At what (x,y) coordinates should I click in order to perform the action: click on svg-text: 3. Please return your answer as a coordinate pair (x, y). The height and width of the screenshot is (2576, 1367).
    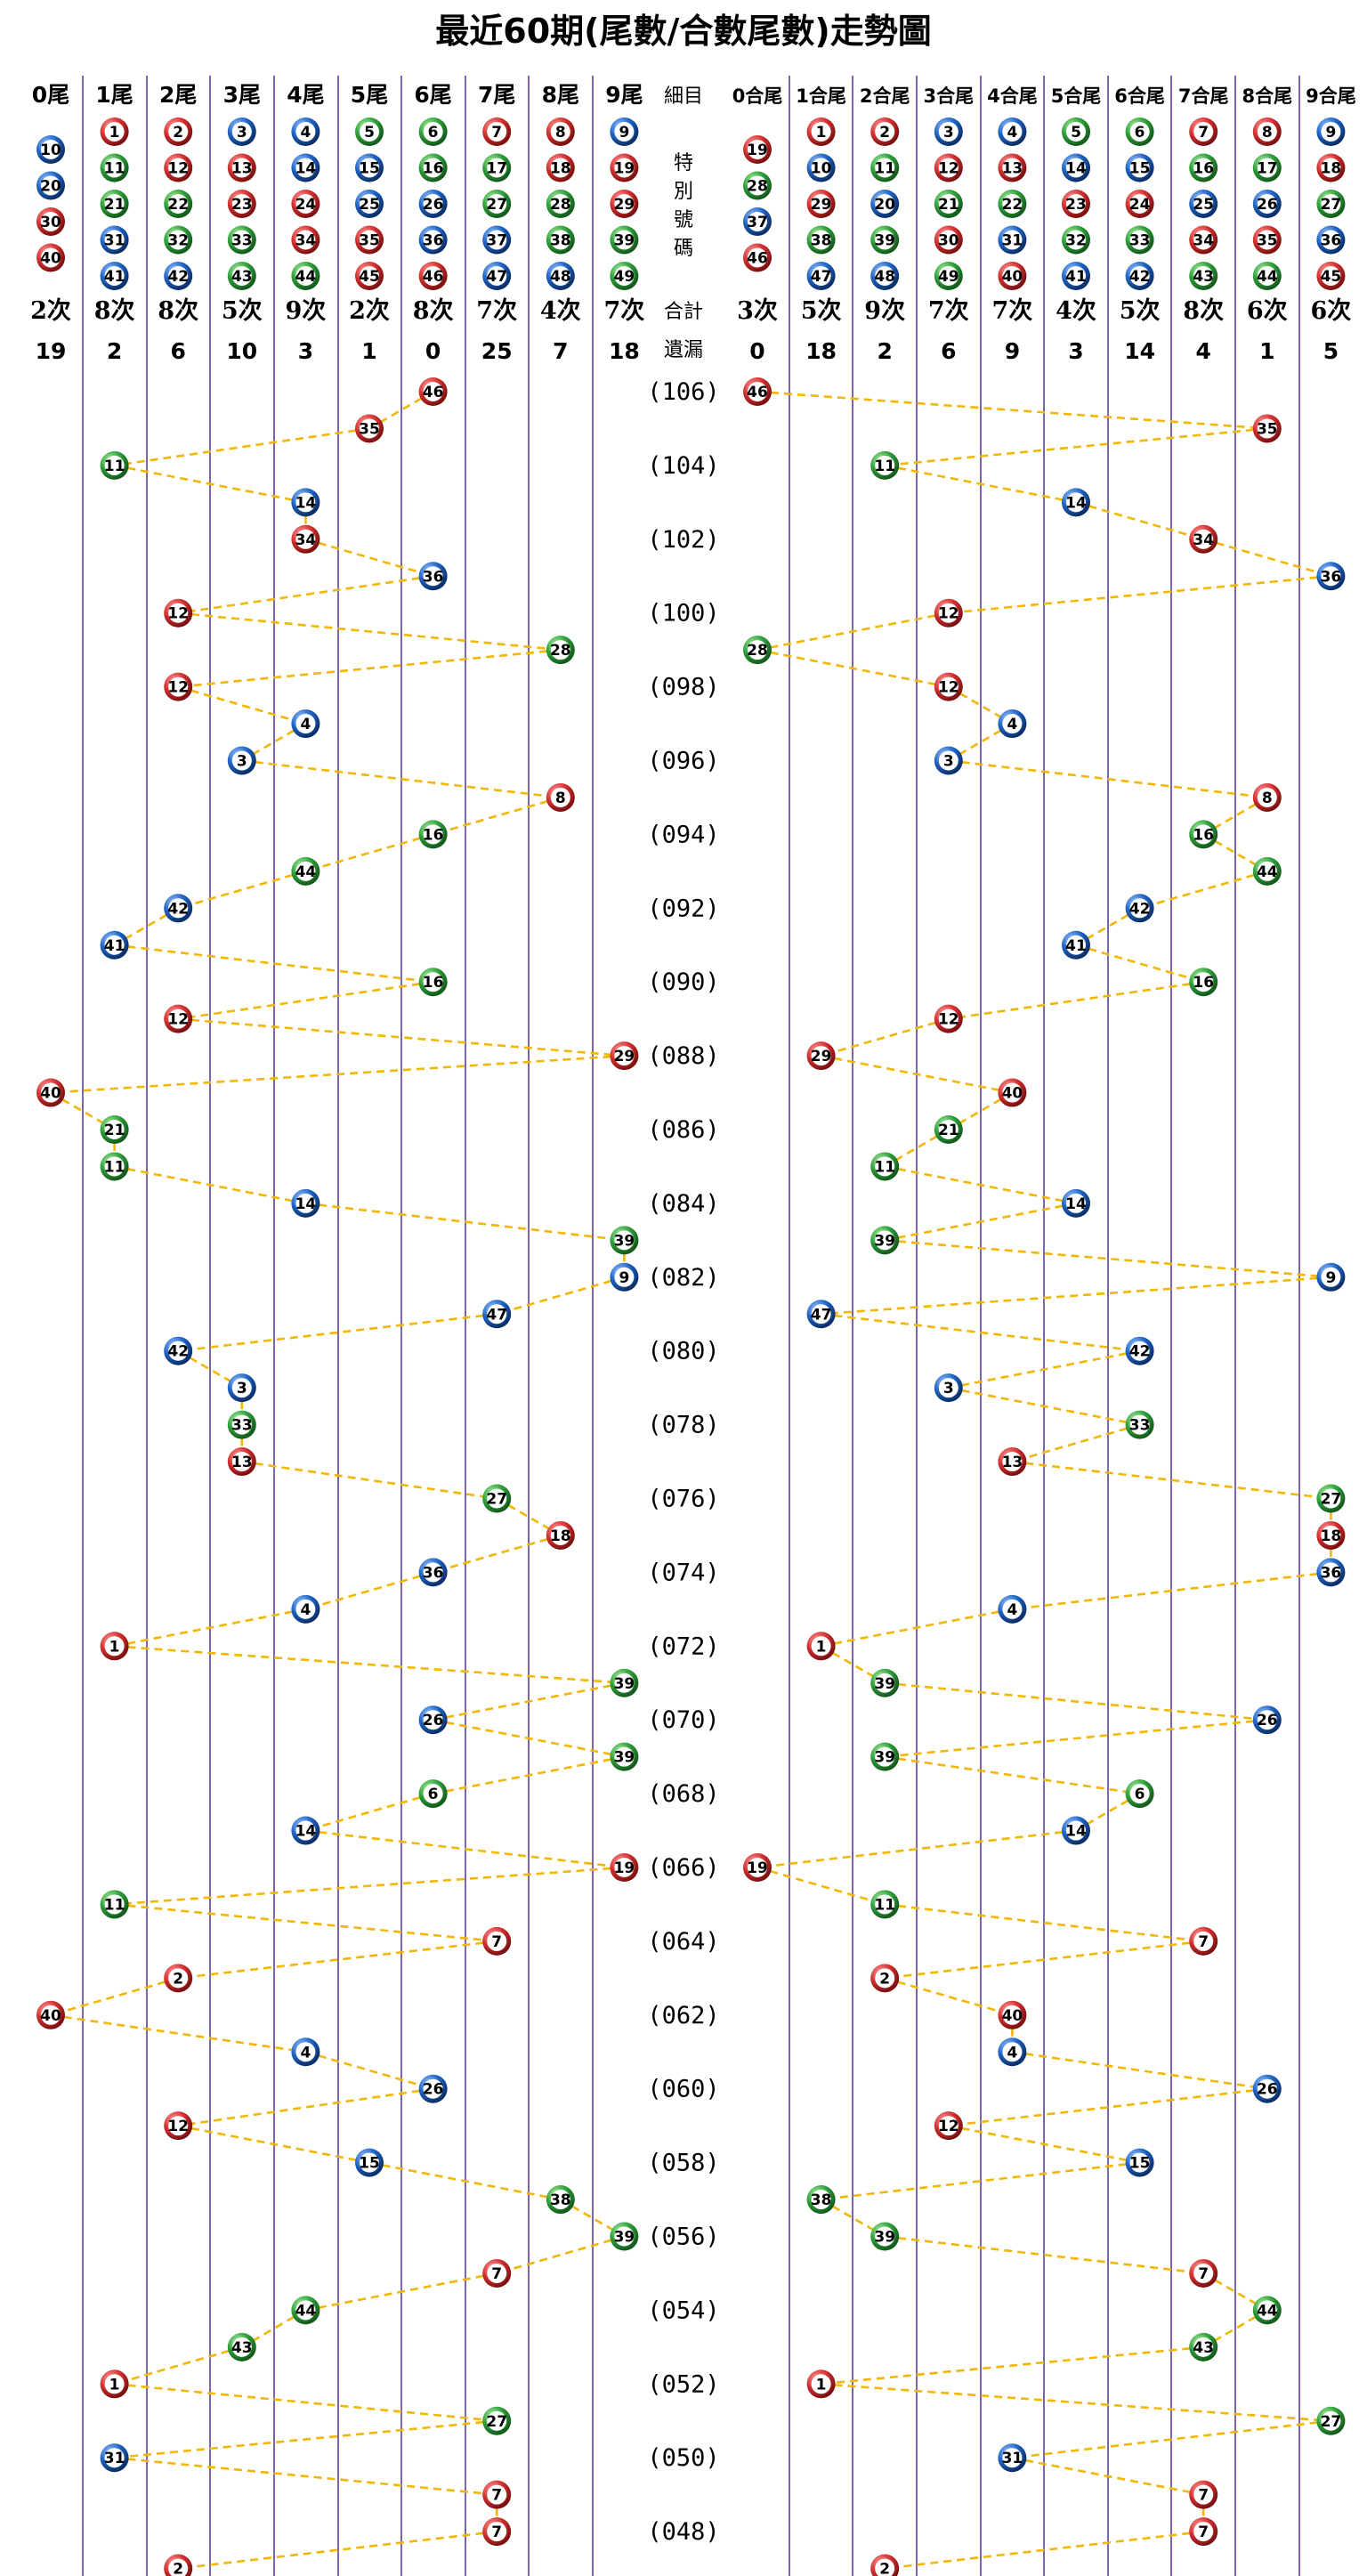
    Looking at the image, I should click on (242, 762).